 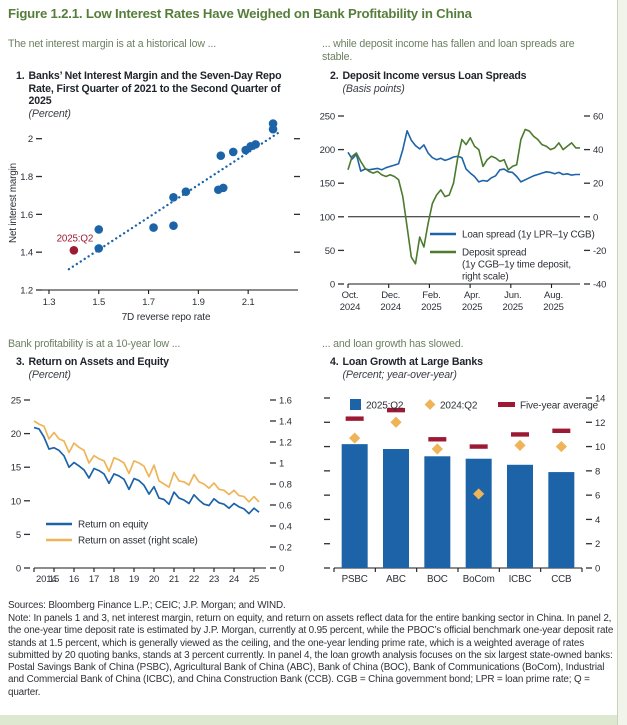 What do you see at coordinates (327, 150) in the screenshot?
I see `svg-text: 200` at bounding box center [327, 150].